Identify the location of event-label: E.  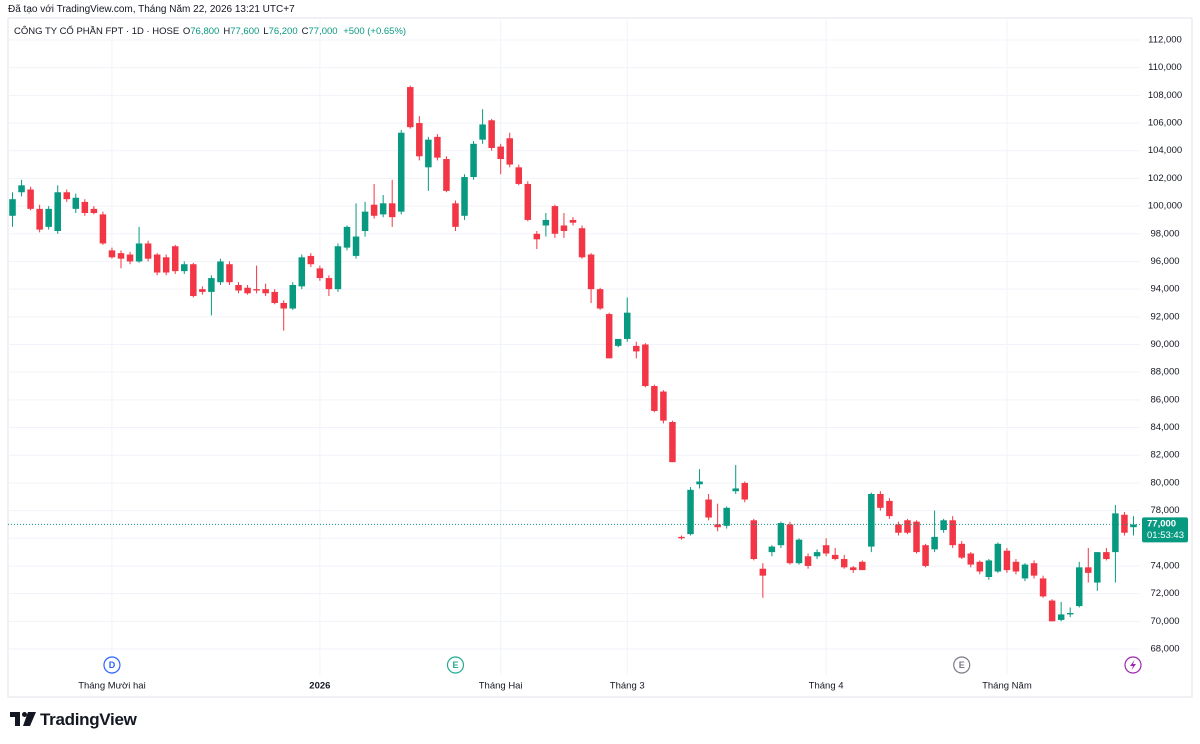
(455, 665).